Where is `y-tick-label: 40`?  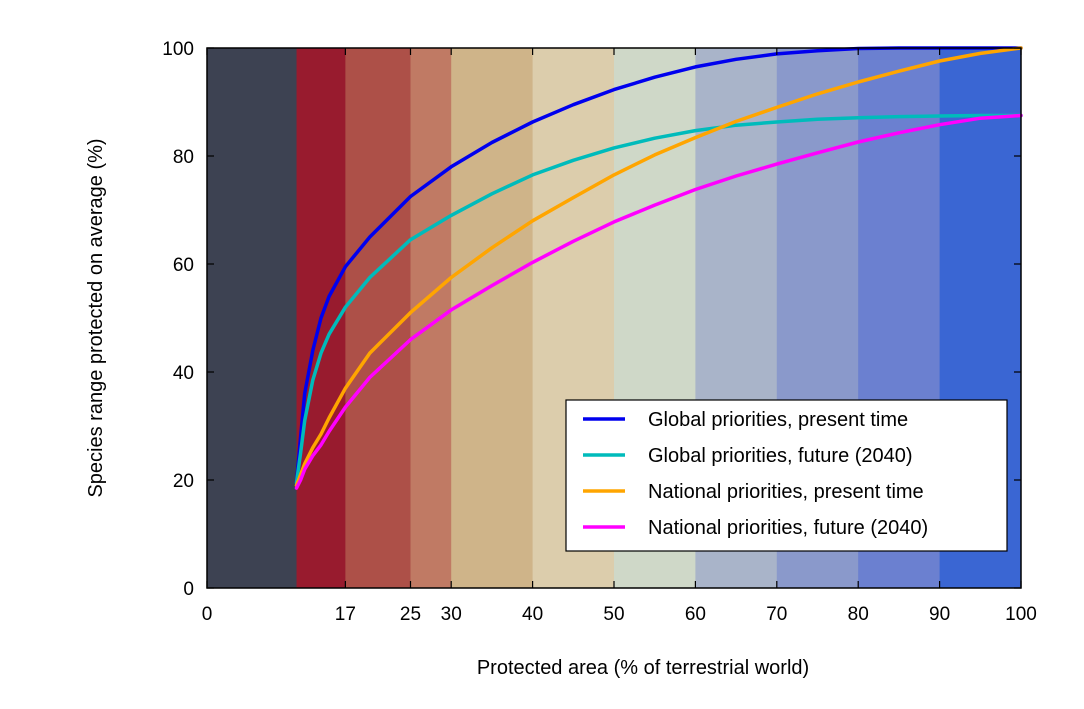 y-tick-label: 40 is located at coordinates (183, 373).